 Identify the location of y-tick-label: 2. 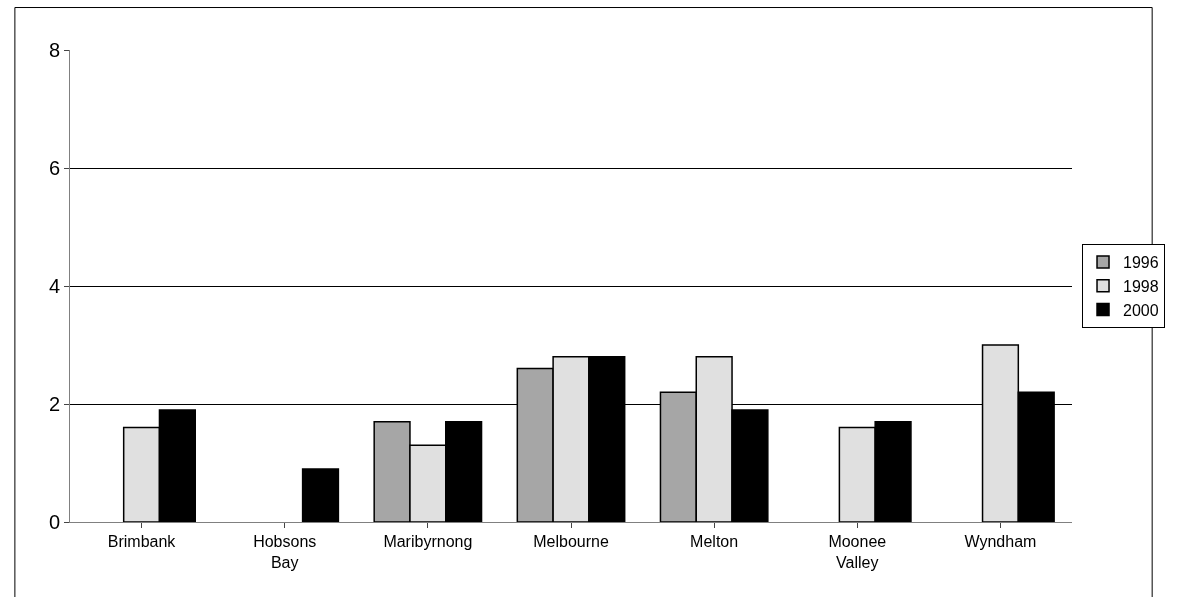
(54, 404).